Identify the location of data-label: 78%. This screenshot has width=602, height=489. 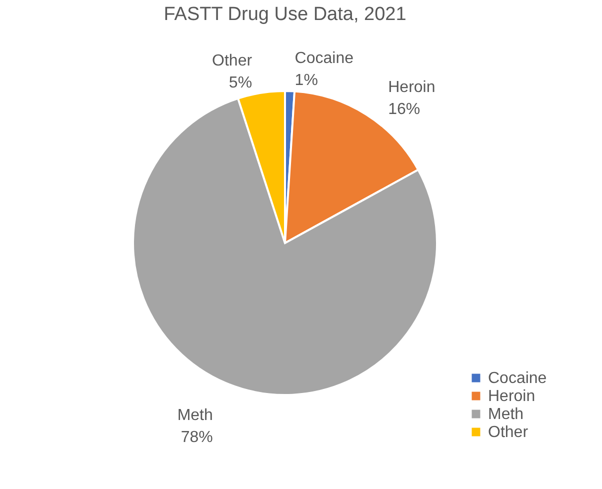
(196, 437).